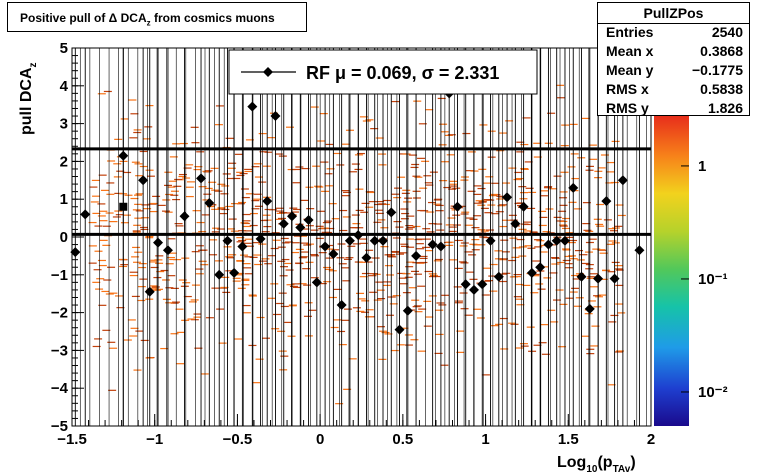 The width and height of the screenshot is (766, 474). What do you see at coordinates (651, 439) in the screenshot?
I see `x-tick-label: 2` at bounding box center [651, 439].